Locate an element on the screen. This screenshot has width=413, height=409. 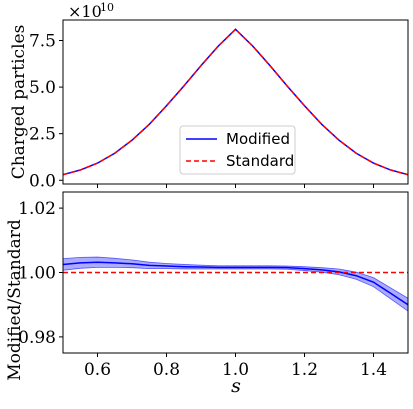
bottom-y-tick-label: 1.00 is located at coordinates (37, 274).